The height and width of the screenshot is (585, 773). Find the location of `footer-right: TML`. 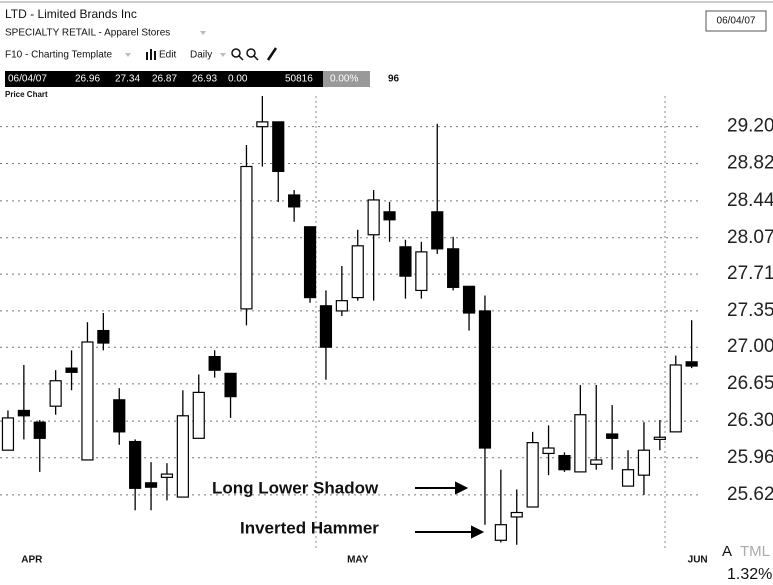

footer-right: TML is located at coordinates (755, 551).